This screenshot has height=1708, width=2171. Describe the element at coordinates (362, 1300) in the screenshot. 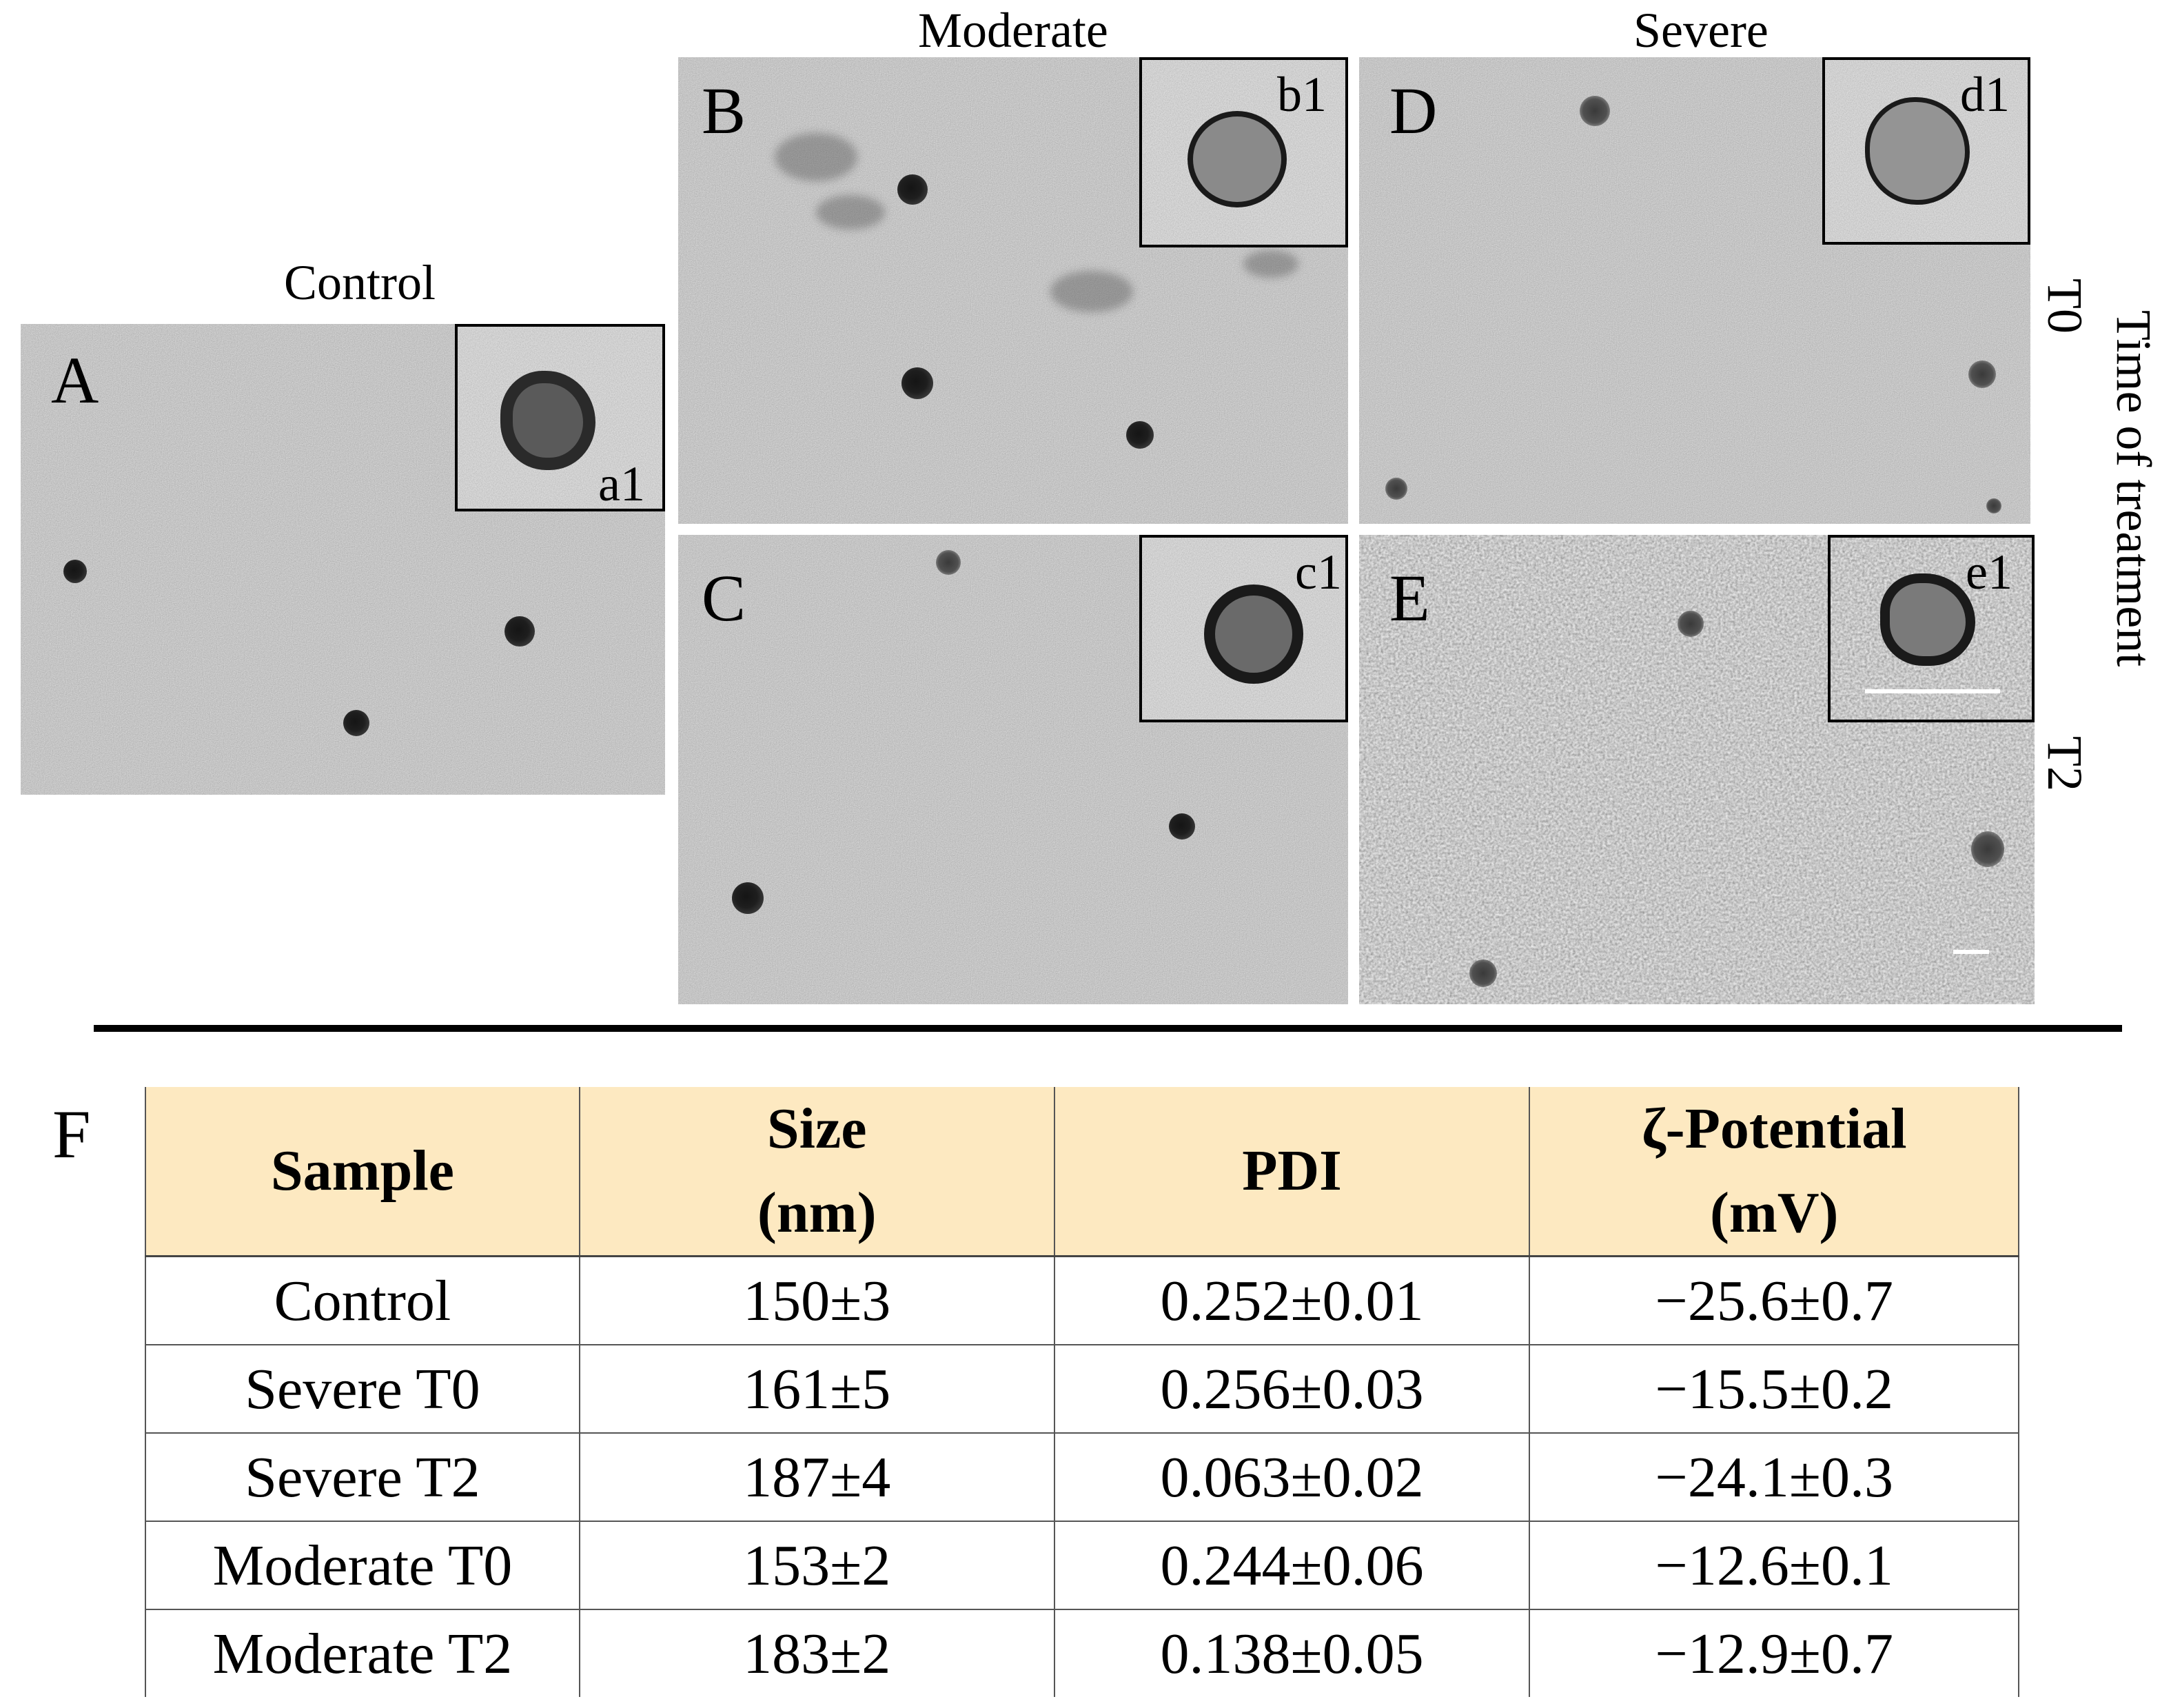

I see `cell-sample: Control` at that location.